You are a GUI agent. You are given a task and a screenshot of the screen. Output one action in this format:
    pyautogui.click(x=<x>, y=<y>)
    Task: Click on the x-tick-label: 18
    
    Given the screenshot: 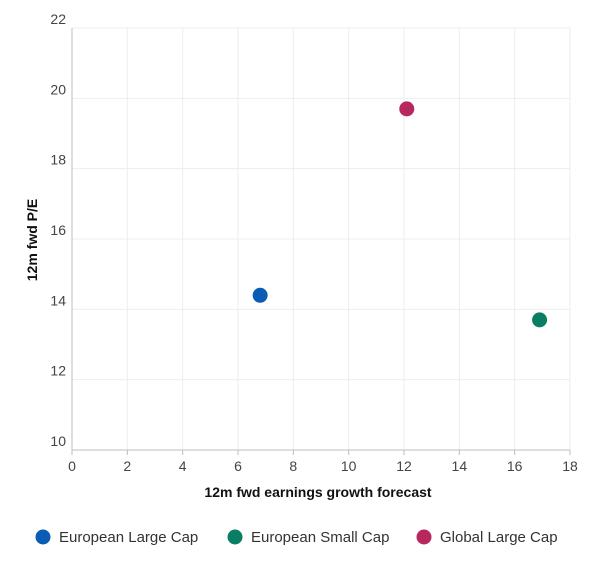 What is the action you would take?
    pyautogui.click(x=570, y=466)
    